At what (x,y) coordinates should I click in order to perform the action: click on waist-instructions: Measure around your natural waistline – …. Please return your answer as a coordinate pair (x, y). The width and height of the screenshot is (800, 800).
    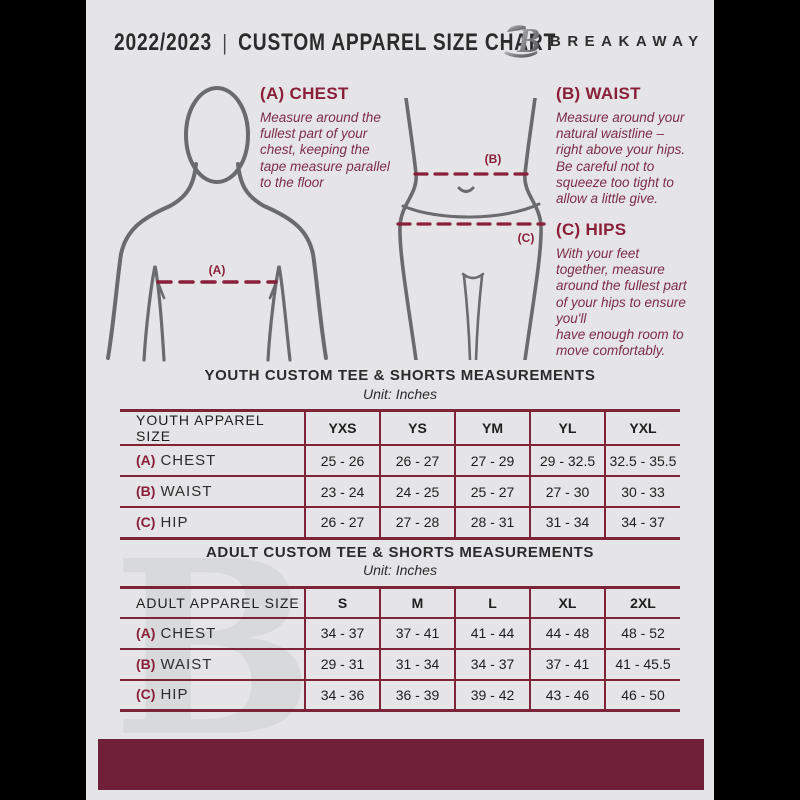
    Looking at the image, I should click on (621, 158).